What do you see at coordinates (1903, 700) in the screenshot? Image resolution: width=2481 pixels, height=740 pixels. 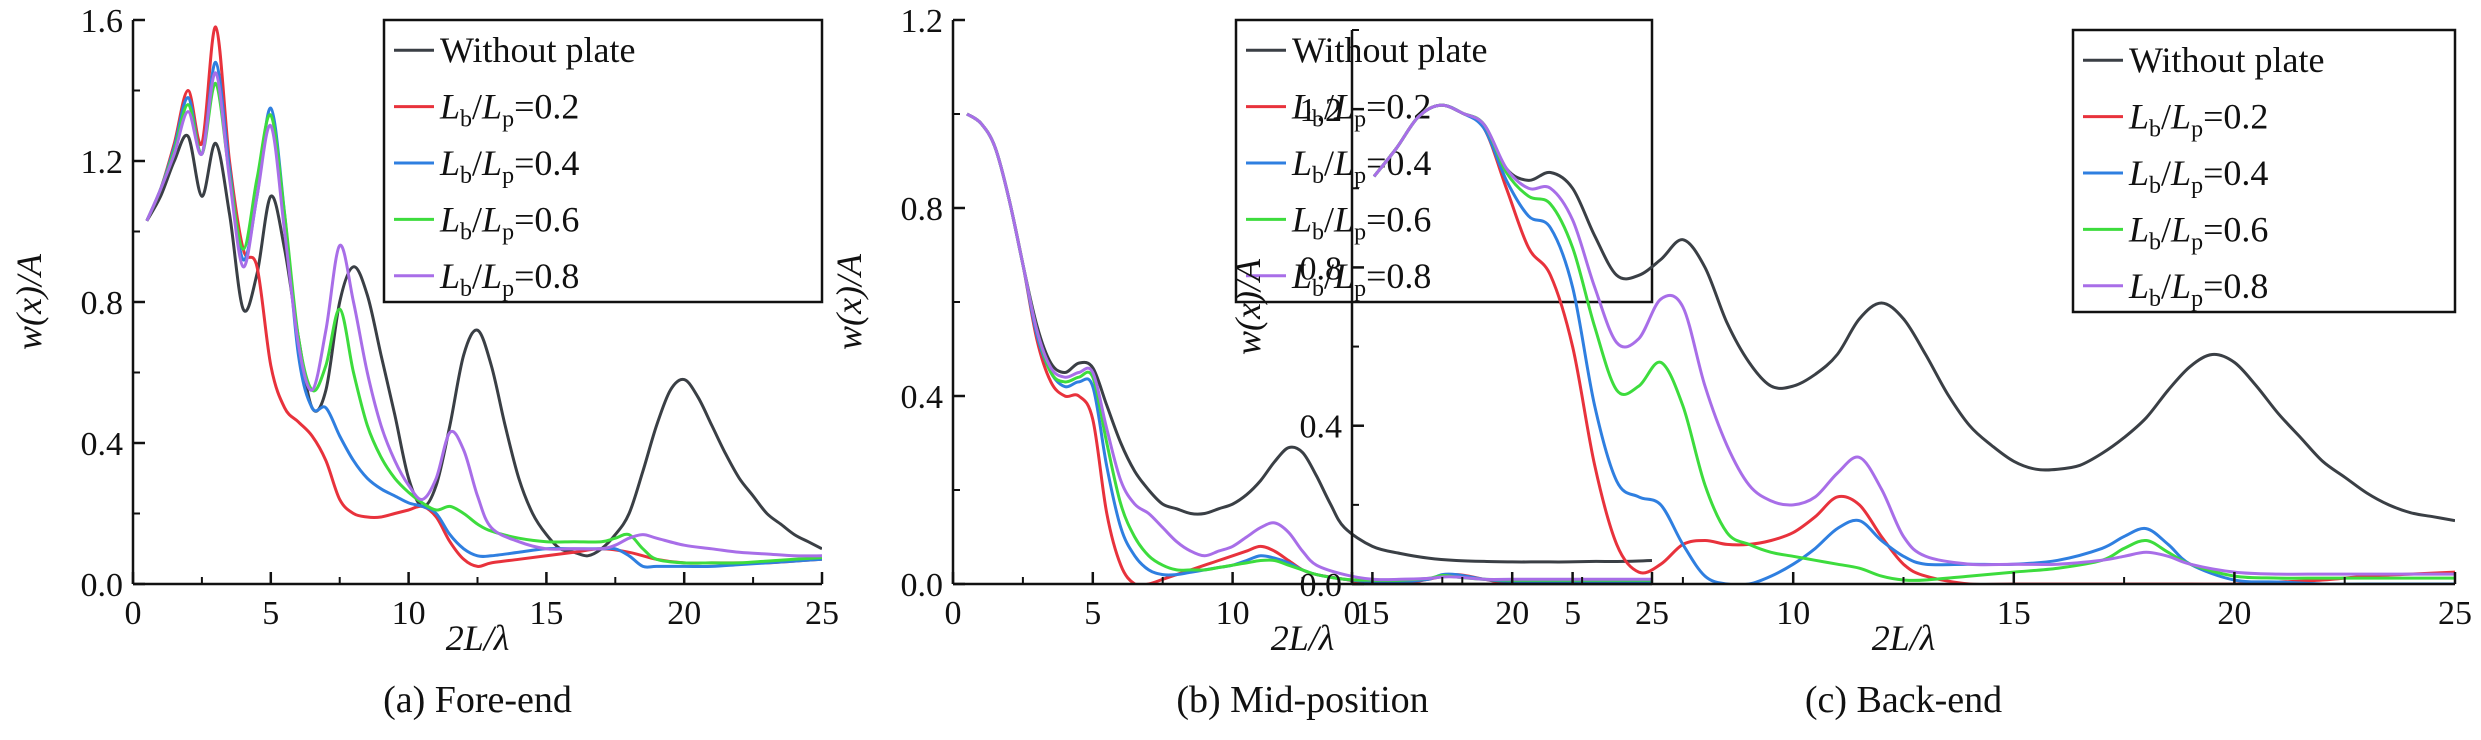 I see `panel-caption: (c) Back-end` at bounding box center [1903, 700].